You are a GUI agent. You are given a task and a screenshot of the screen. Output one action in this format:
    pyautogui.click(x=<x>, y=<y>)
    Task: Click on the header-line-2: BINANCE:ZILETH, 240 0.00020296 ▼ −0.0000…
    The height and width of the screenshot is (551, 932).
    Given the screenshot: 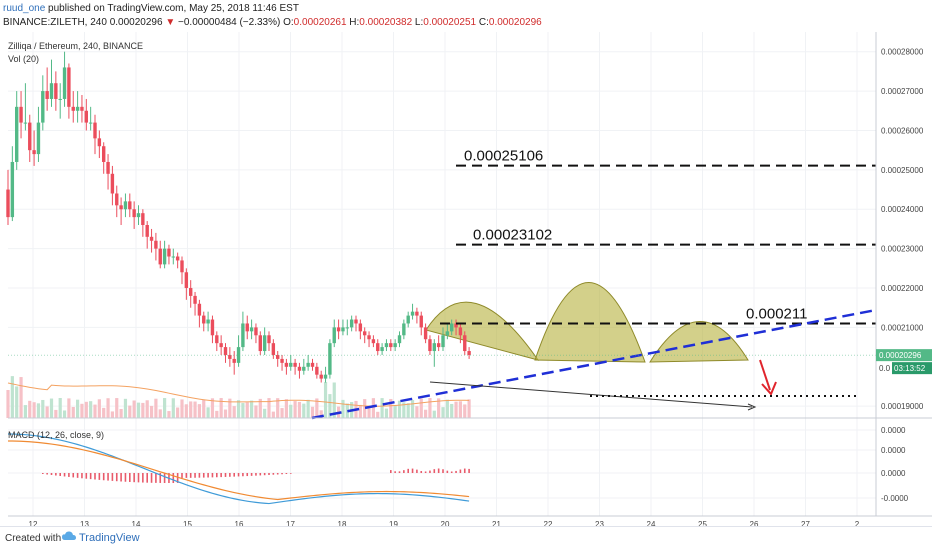 What is the action you would take?
    pyautogui.click(x=272, y=22)
    